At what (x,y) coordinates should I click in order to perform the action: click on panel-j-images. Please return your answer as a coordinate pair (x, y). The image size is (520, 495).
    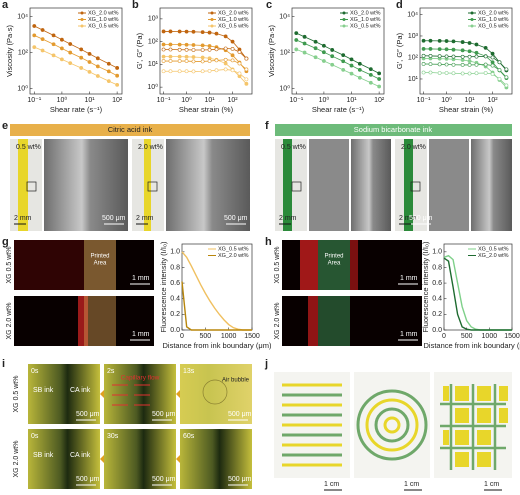
    Looking at the image, I should click on (393, 425).